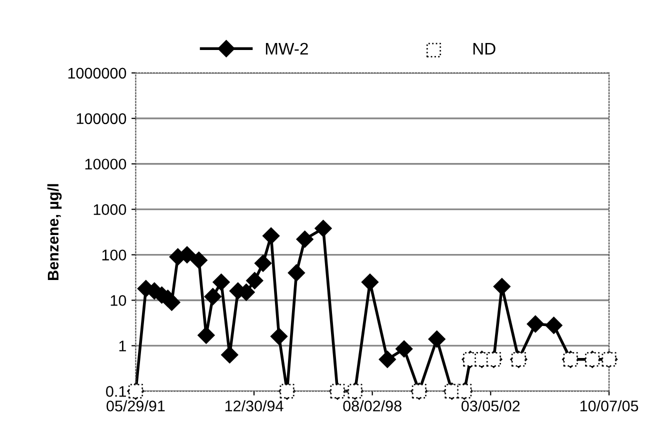 The image size is (662, 442). What do you see at coordinates (116, 391) in the screenshot?
I see `y-tick-label: 0.1` at bounding box center [116, 391].